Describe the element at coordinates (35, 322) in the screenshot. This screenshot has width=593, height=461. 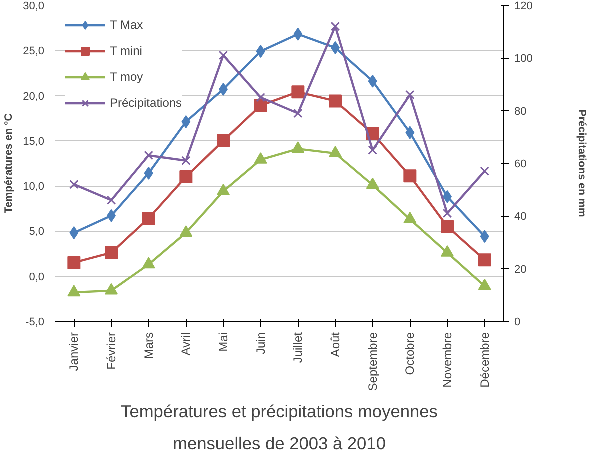
I see `y-tick-label: -5,0` at that location.